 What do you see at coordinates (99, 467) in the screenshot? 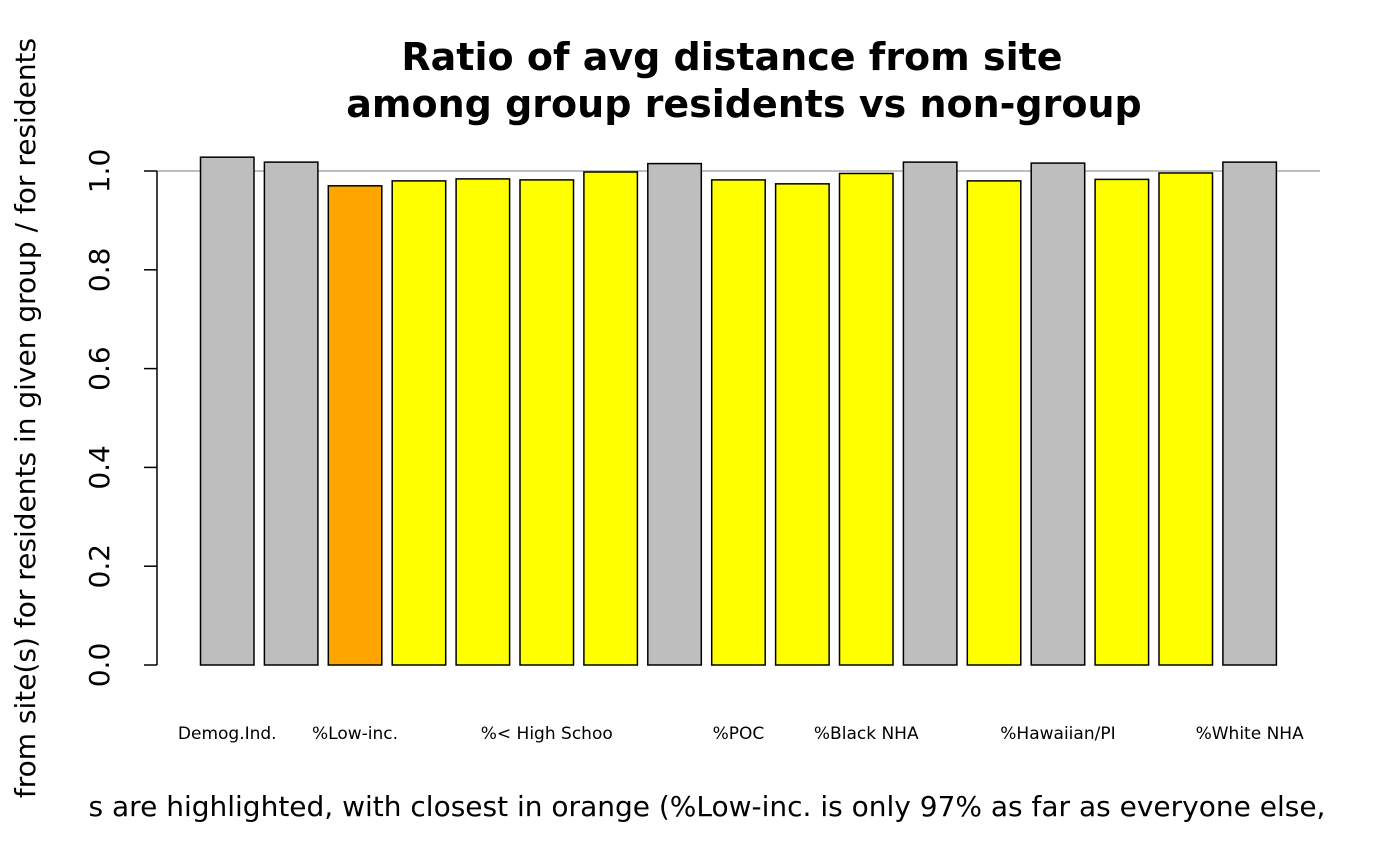
I see `y-tick-label: 0.4` at bounding box center [99, 467].